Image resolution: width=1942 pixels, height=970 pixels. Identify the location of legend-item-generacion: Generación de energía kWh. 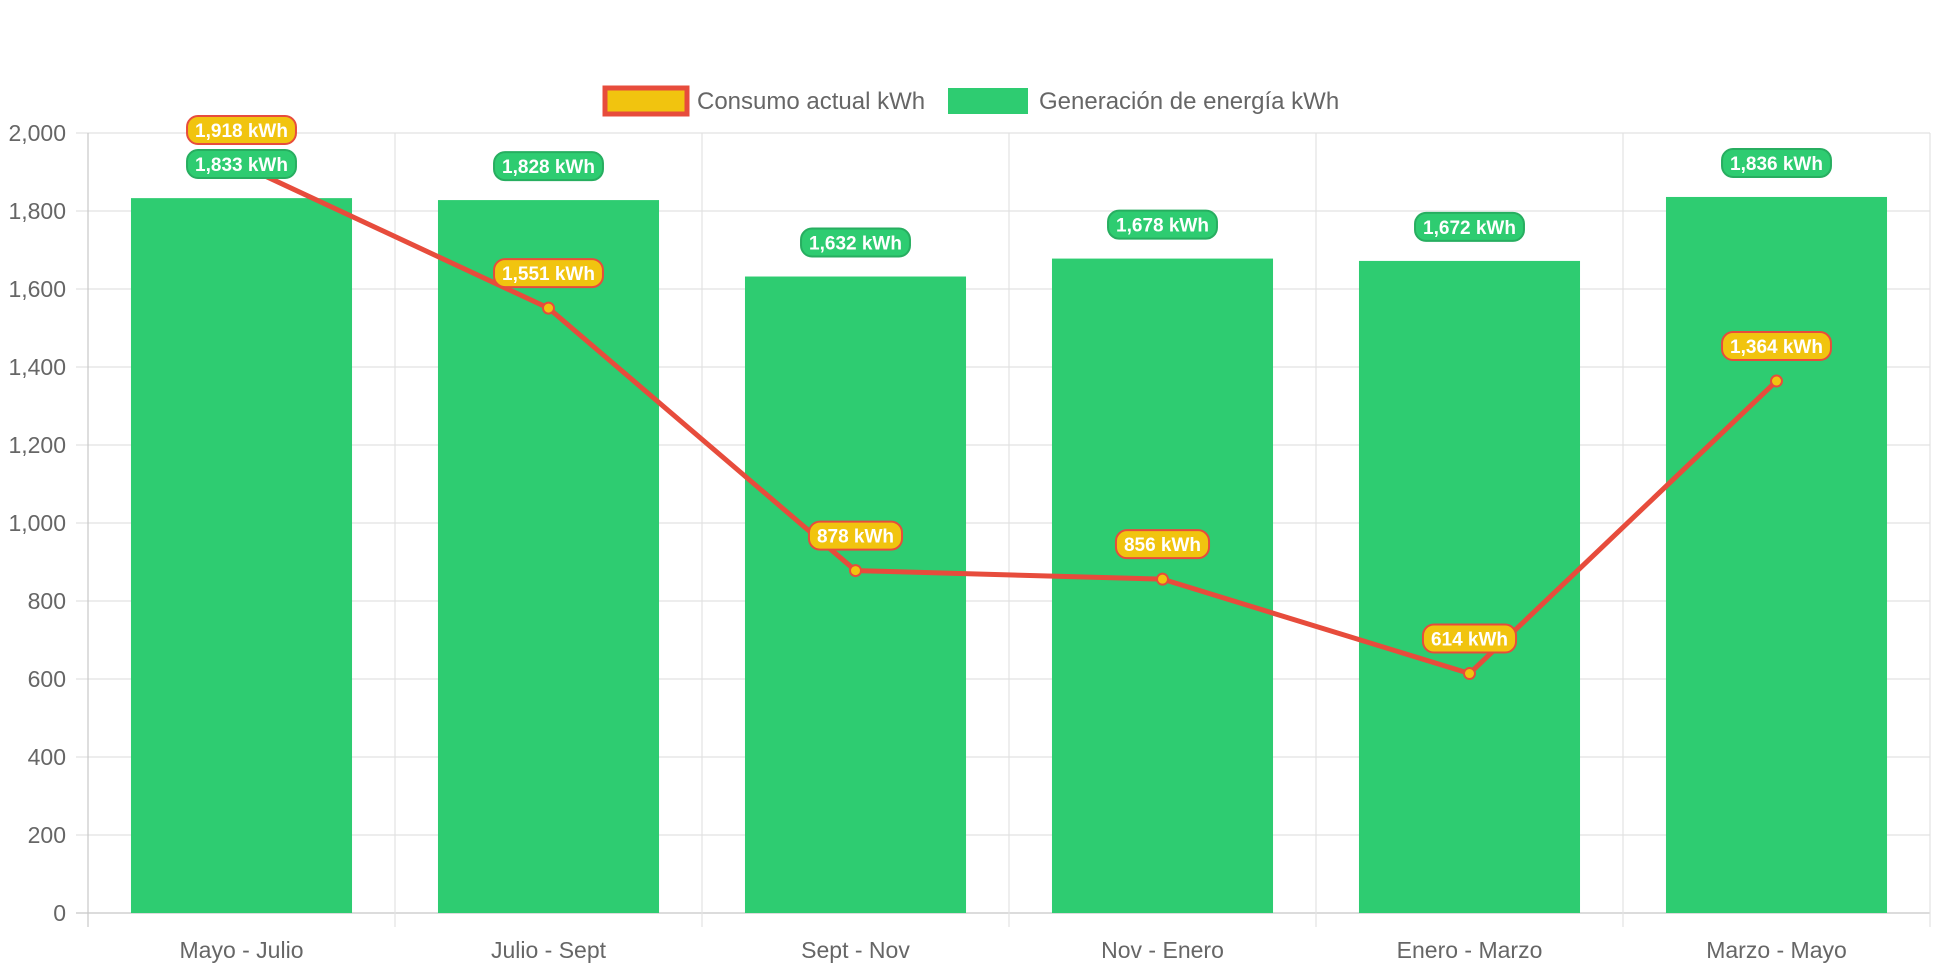
(1143, 101).